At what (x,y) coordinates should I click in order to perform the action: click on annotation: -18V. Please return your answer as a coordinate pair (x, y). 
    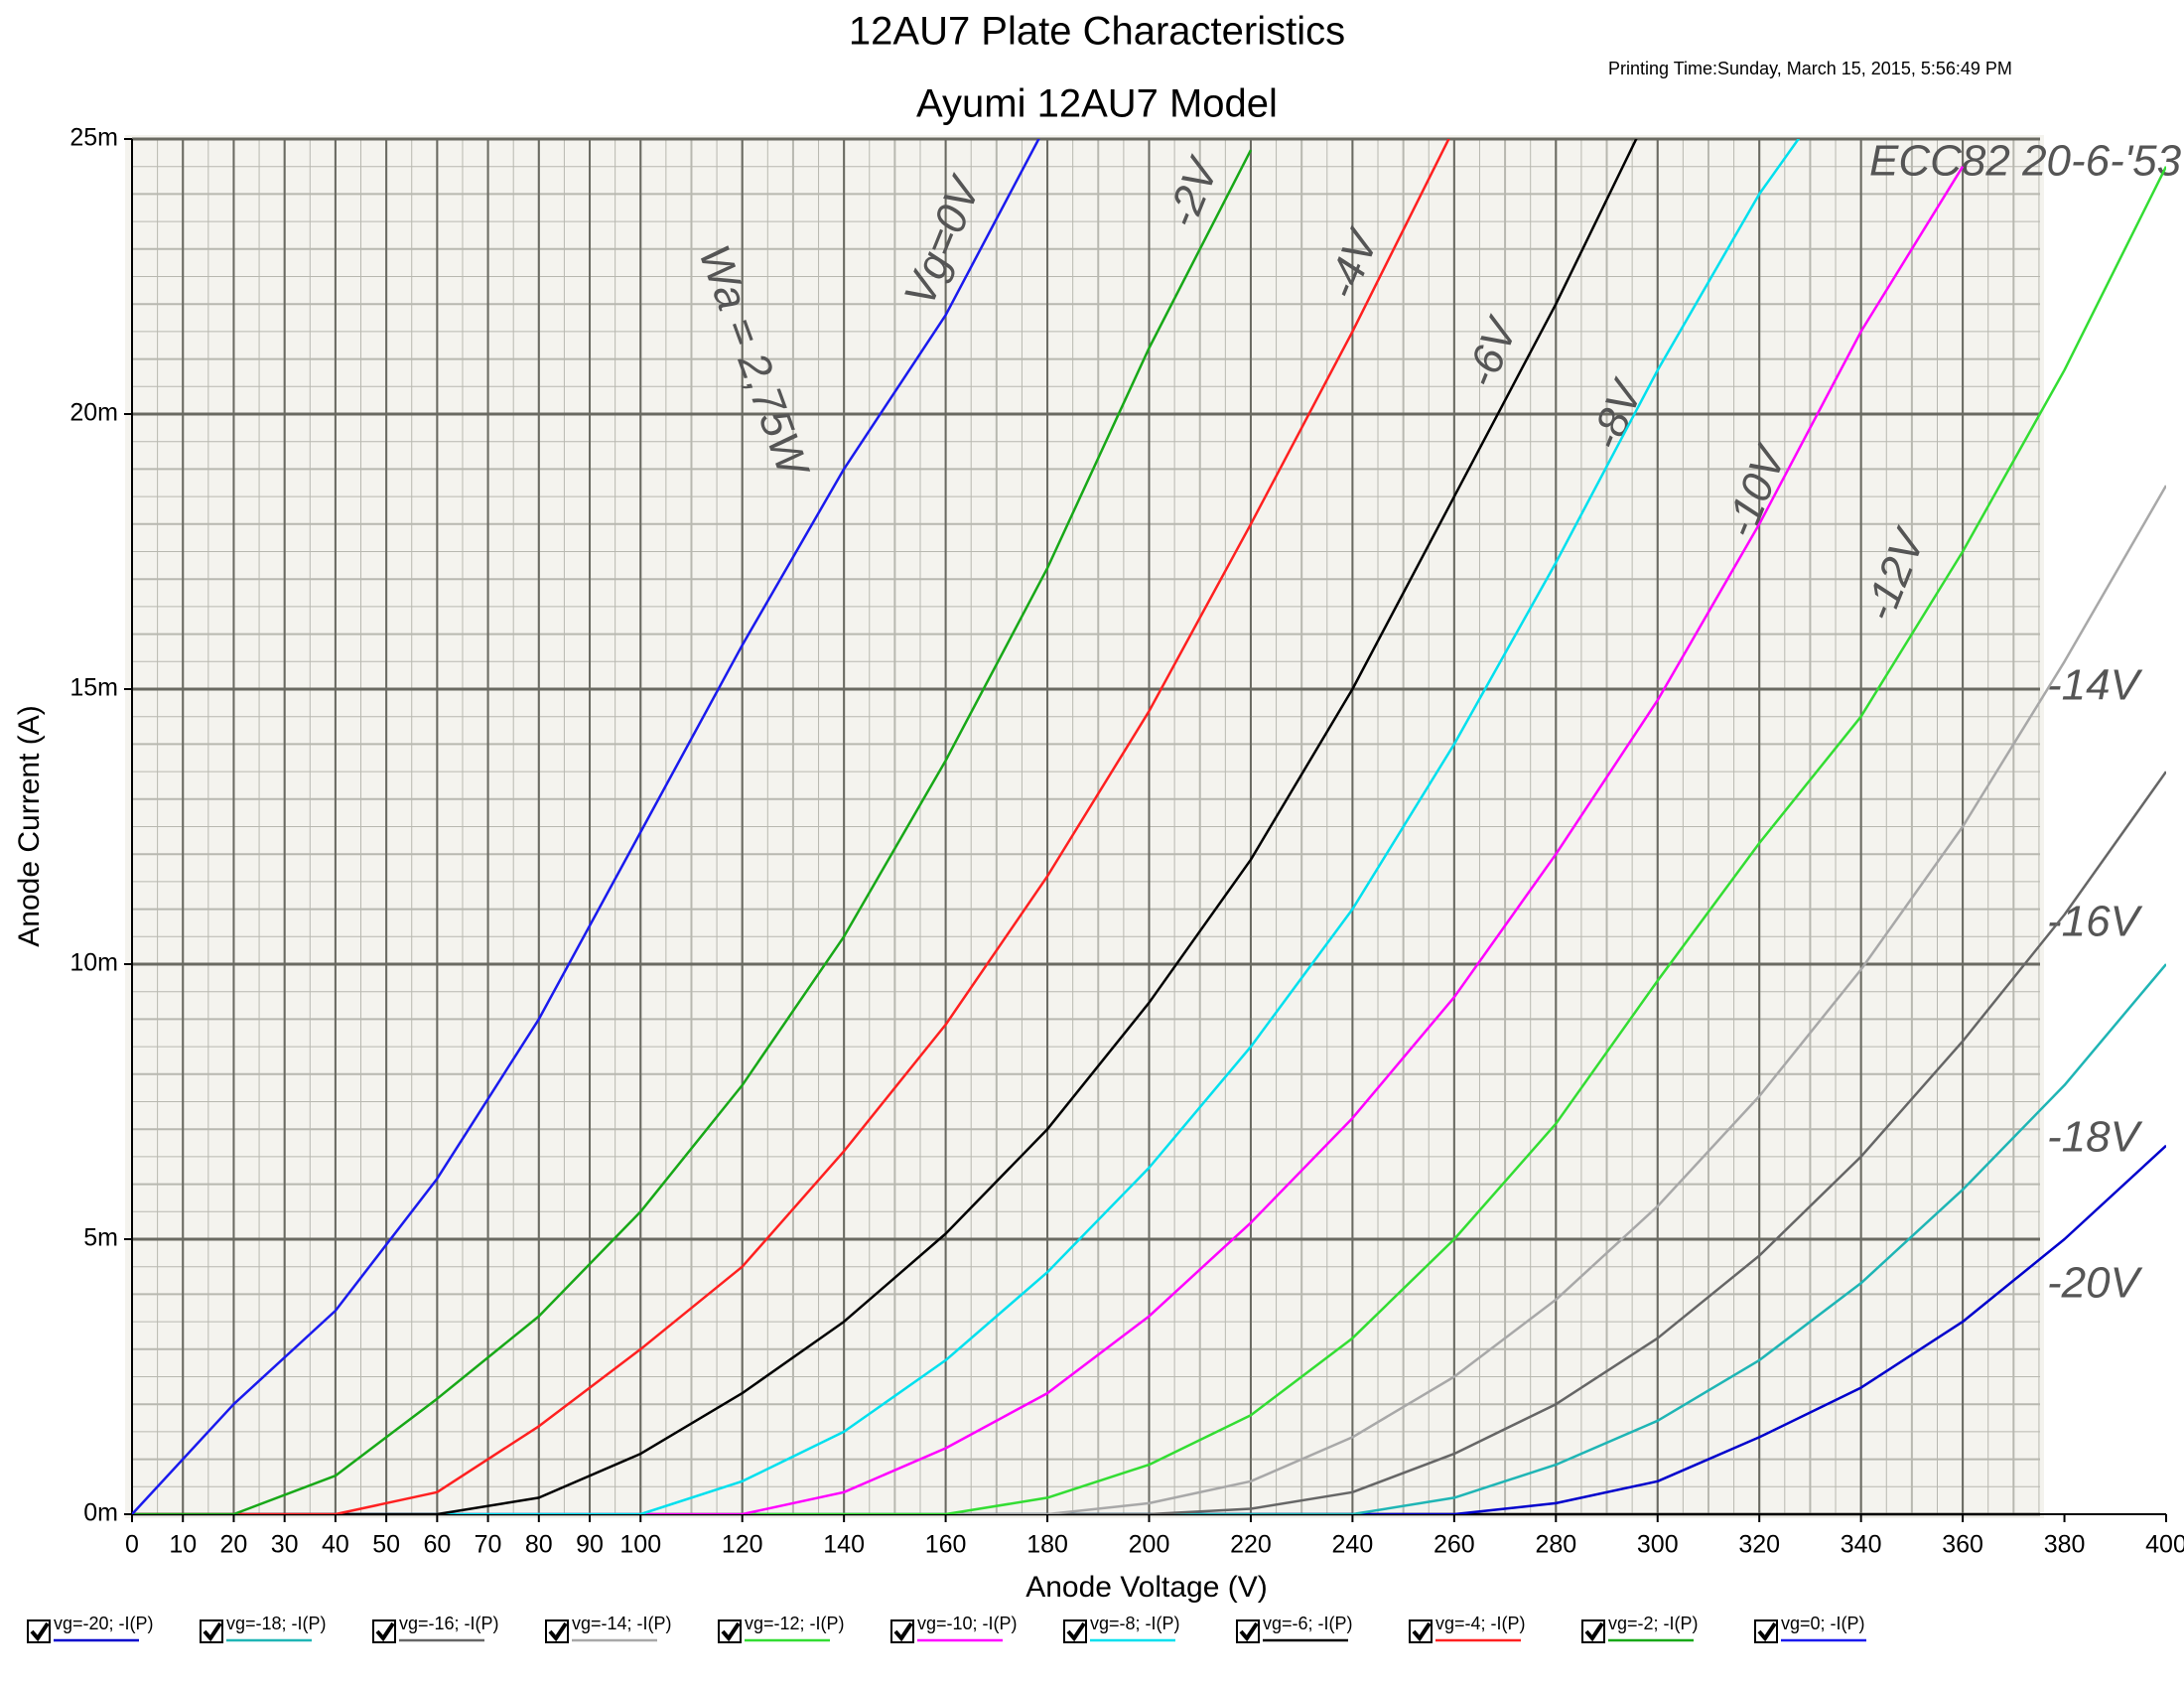
    Looking at the image, I should click on (2095, 1137).